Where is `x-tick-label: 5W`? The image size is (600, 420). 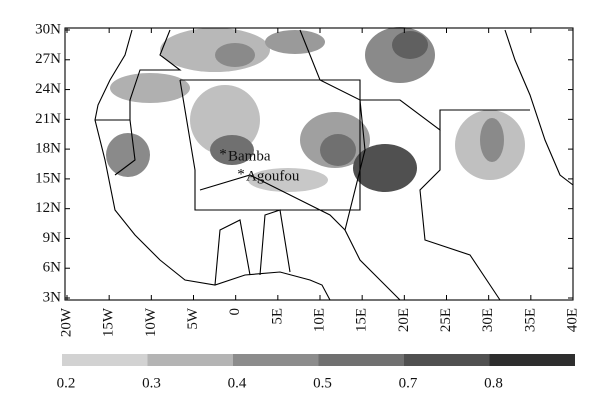
x-tick-label: 5W is located at coordinates (193, 318).